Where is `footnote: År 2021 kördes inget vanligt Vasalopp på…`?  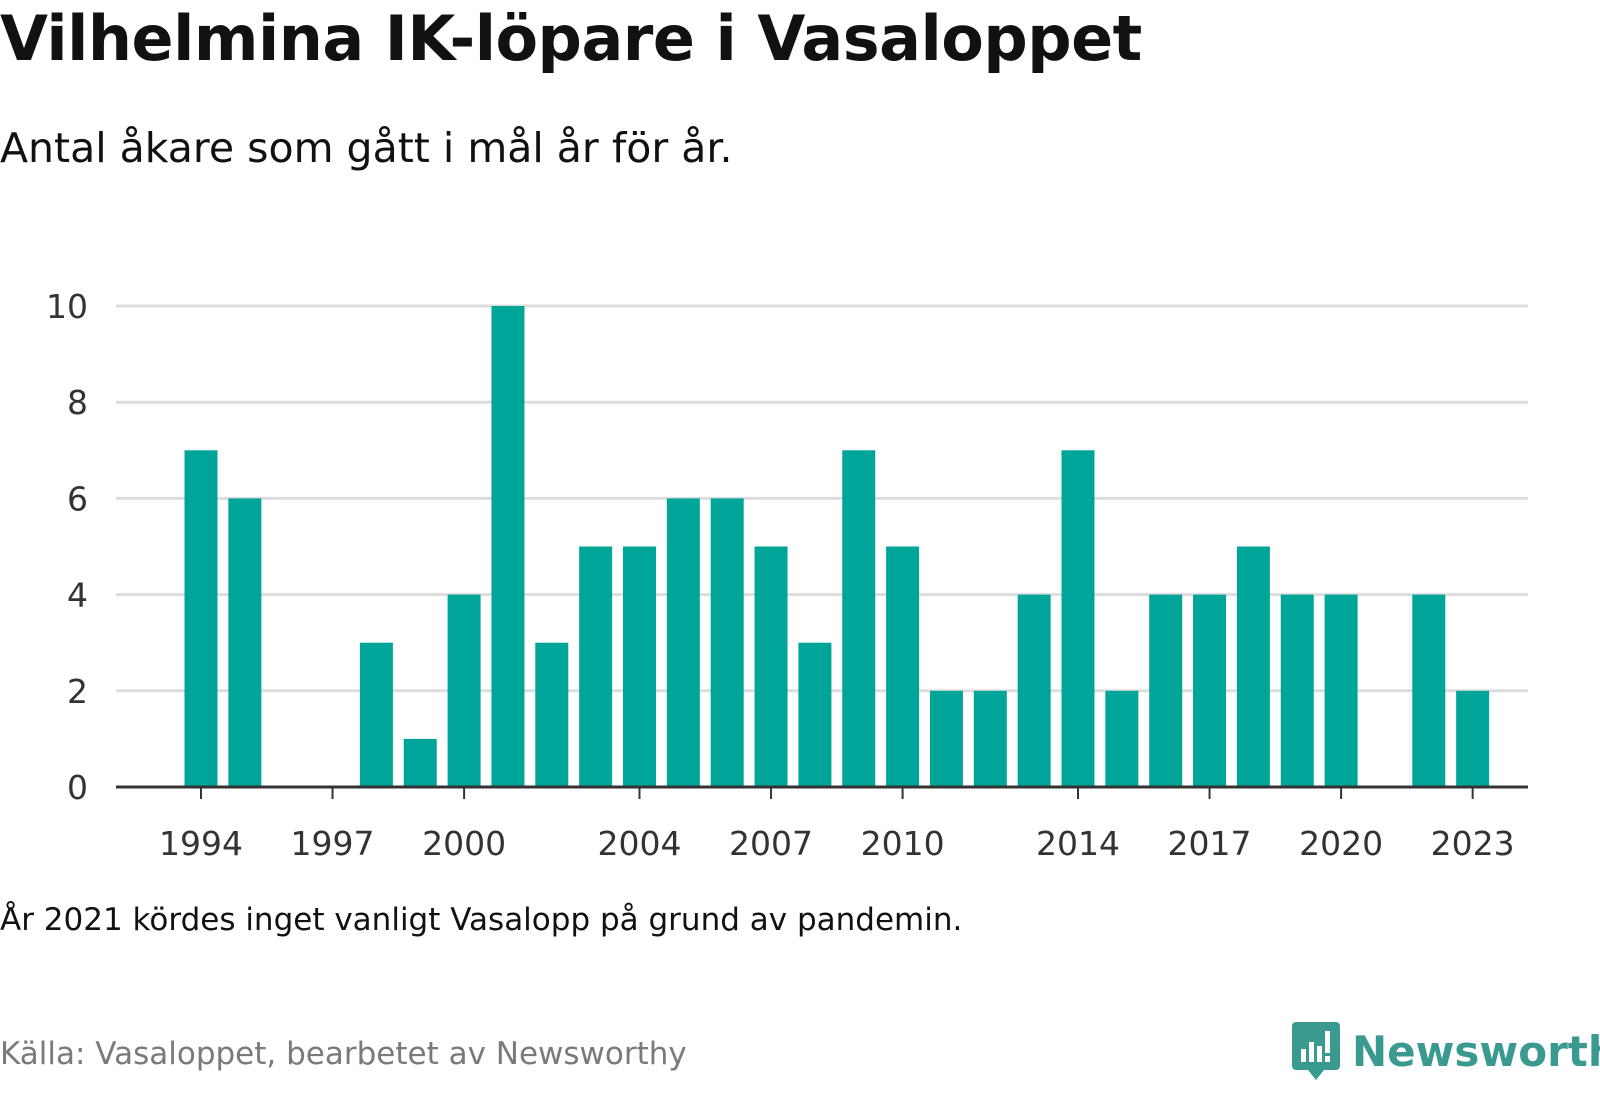 footnote: År 2021 kördes inget vanligt Vasalopp på… is located at coordinates (481, 920).